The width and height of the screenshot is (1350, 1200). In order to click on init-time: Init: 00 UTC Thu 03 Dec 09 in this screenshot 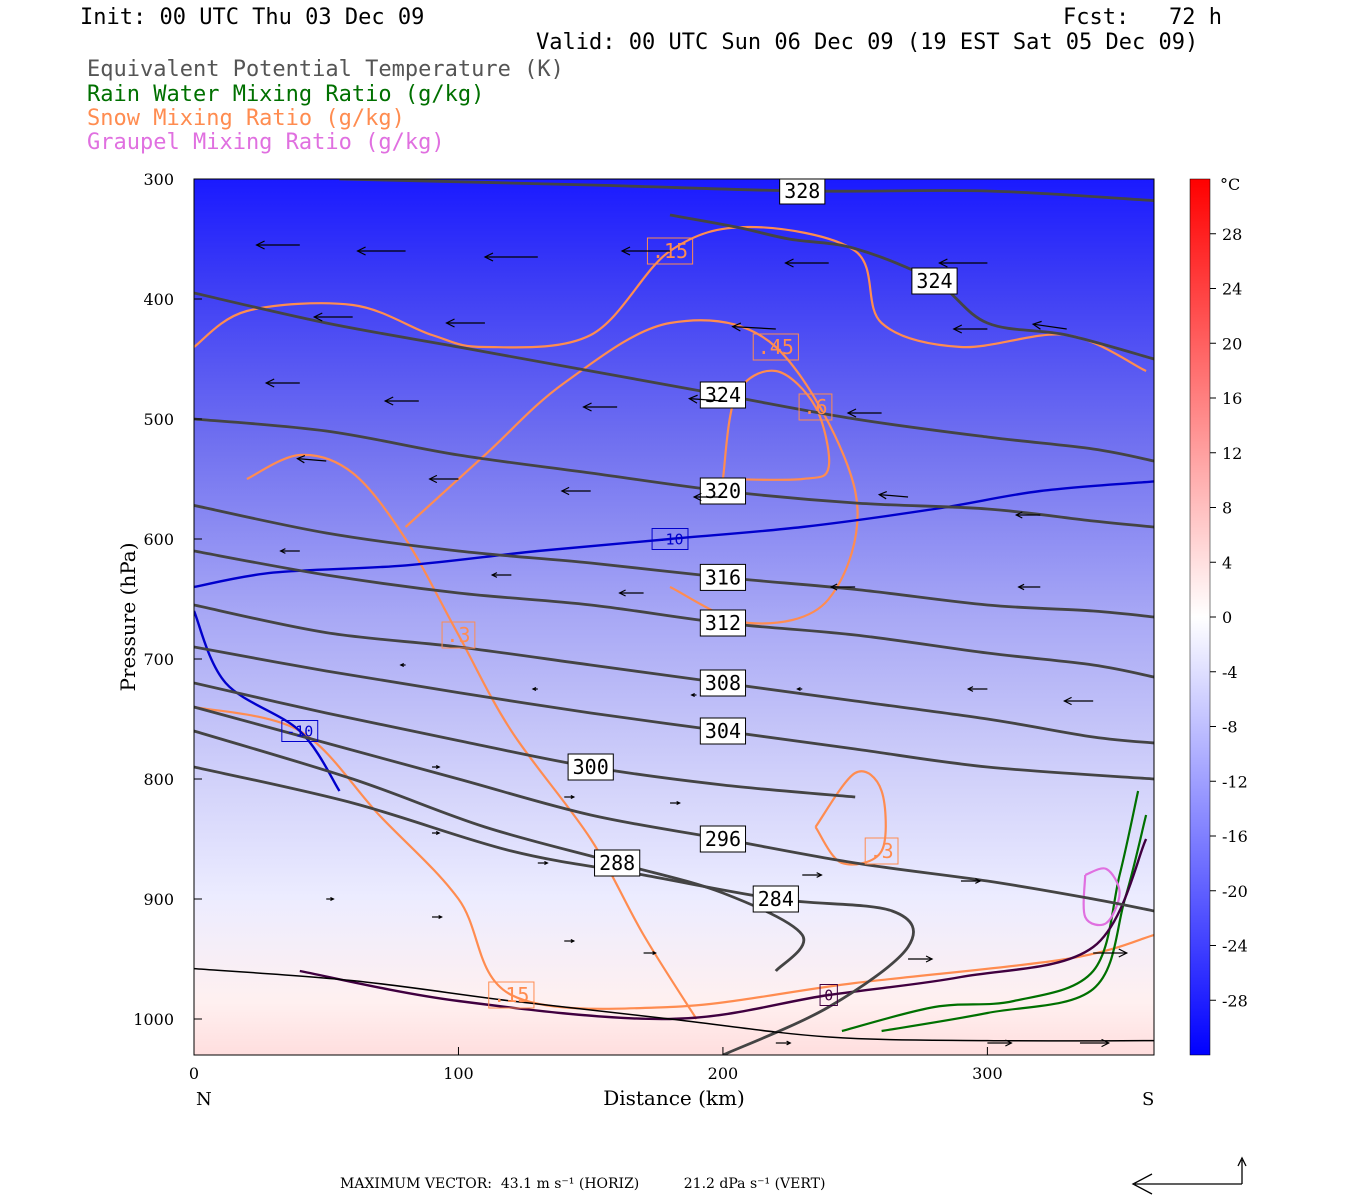, I will do `click(252, 17)`.